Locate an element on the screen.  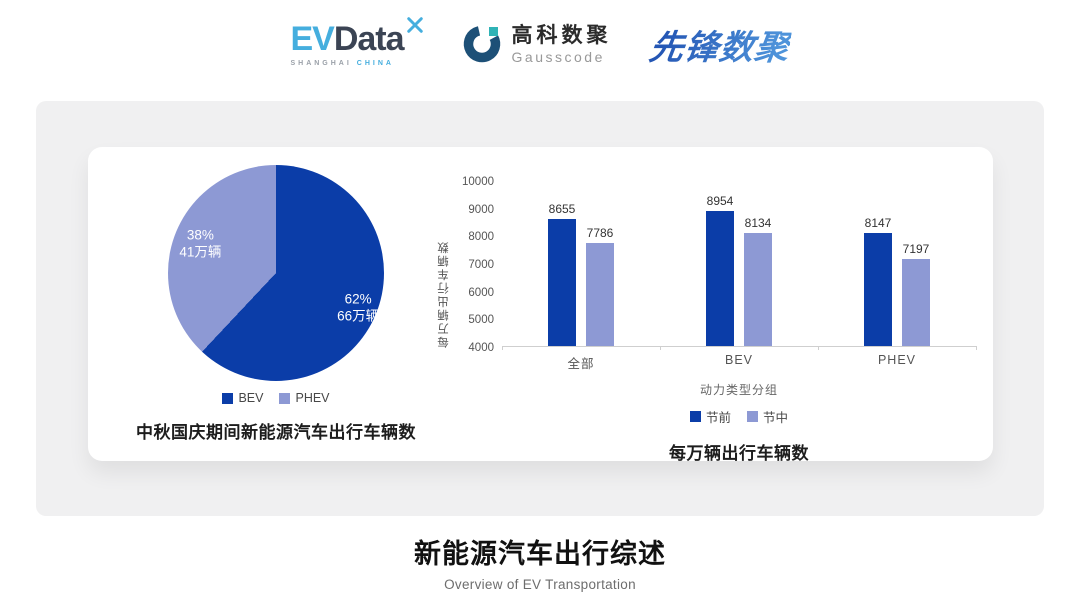
y-tick-label: 6000 is located at coordinates (481, 292).